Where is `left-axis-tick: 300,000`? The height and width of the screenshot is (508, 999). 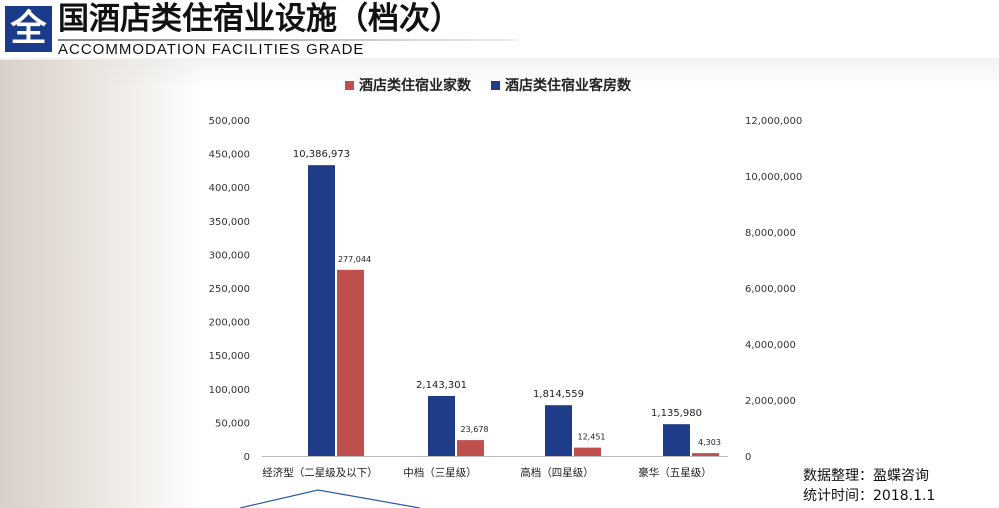
left-axis-tick: 300,000 is located at coordinates (229, 255).